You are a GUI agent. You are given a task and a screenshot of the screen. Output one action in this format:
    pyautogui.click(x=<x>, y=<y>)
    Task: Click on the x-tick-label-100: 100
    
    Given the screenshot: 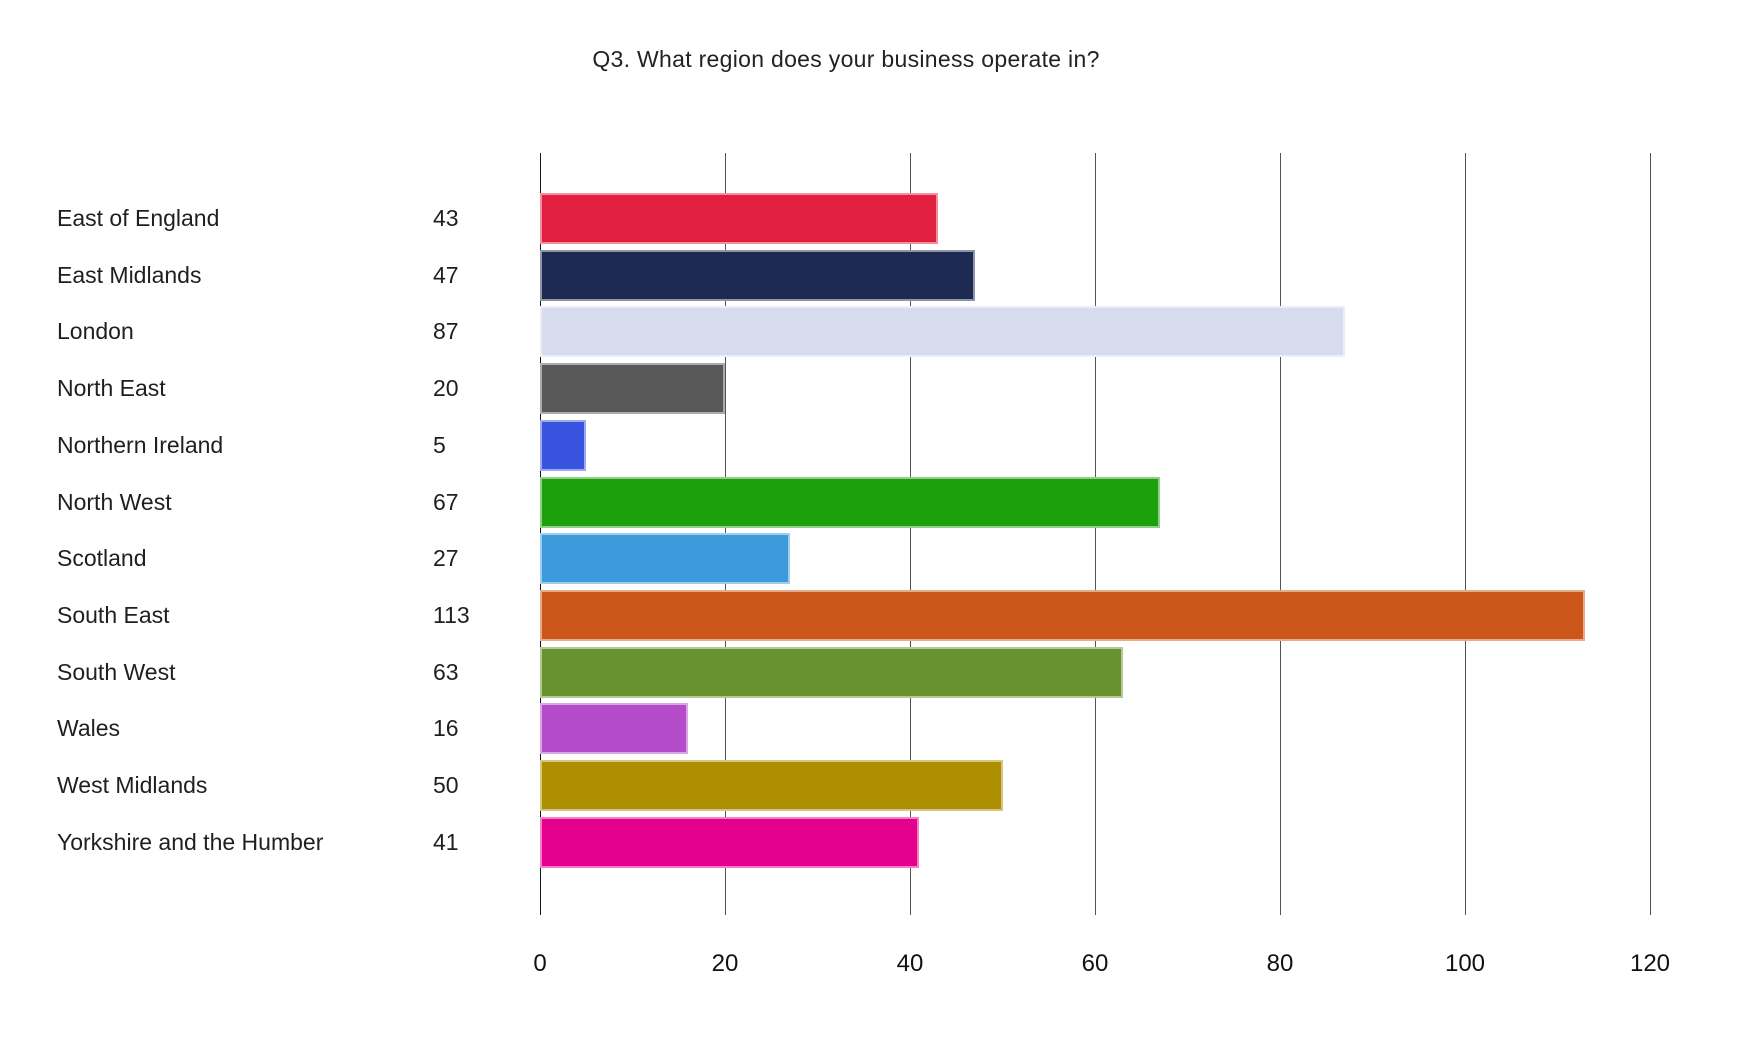 What is the action you would take?
    pyautogui.click(x=1465, y=963)
    